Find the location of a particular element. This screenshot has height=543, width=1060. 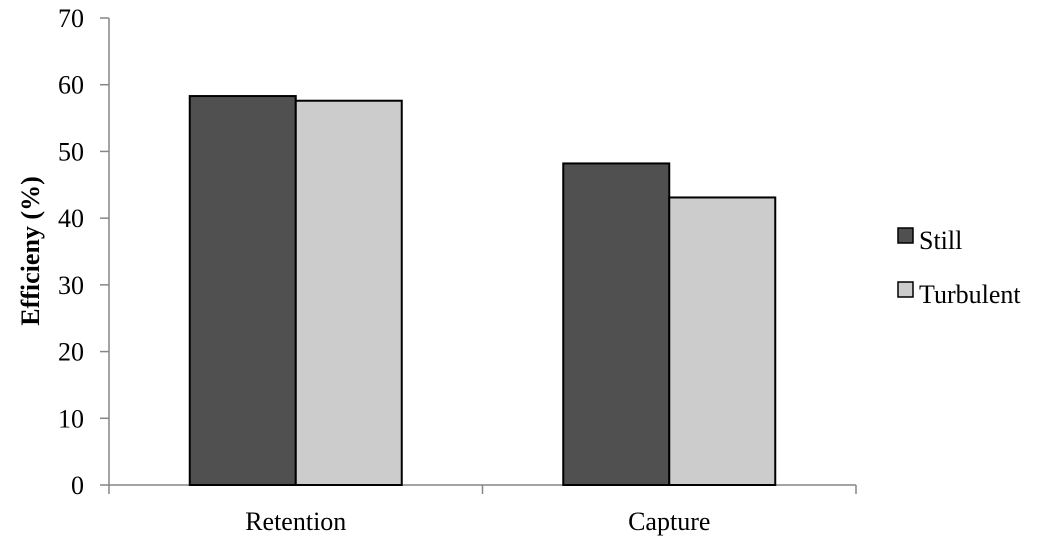

legend-label-turbulent: Turbulent is located at coordinates (970, 294).